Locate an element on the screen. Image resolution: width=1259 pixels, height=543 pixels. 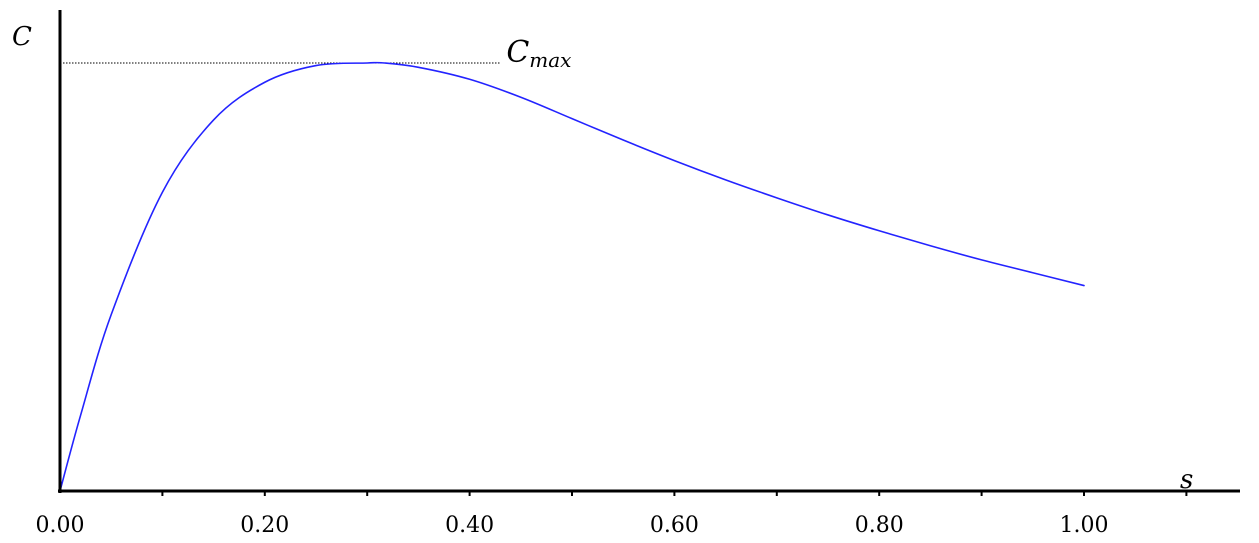
x-axis-label: s is located at coordinates (1186, 480).